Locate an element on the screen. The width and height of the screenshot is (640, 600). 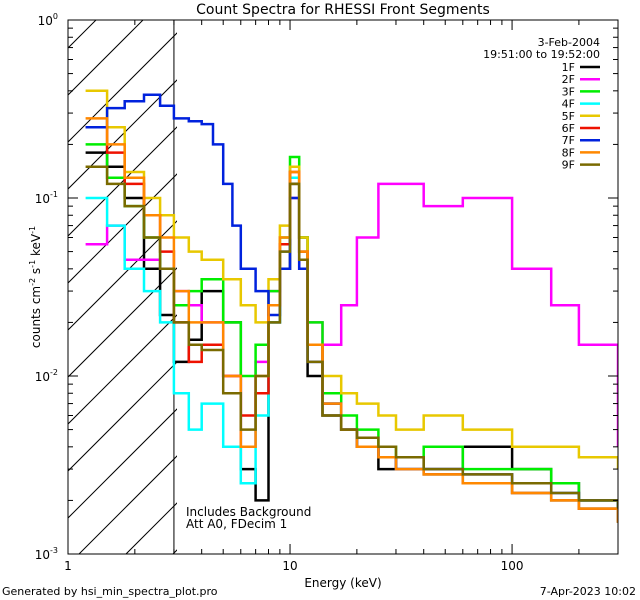
x-tick-label: 10 is located at coordinates (289, 566).